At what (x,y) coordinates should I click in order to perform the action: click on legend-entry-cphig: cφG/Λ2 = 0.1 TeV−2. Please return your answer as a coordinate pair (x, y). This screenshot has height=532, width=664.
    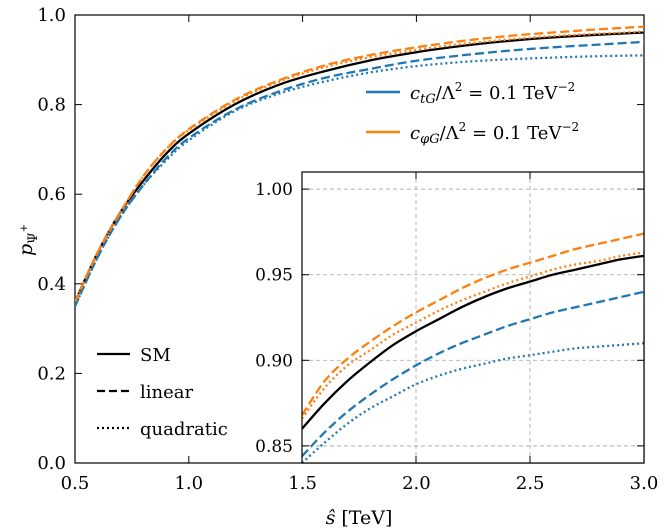
    Looking at the image, I should click on (472, 133).